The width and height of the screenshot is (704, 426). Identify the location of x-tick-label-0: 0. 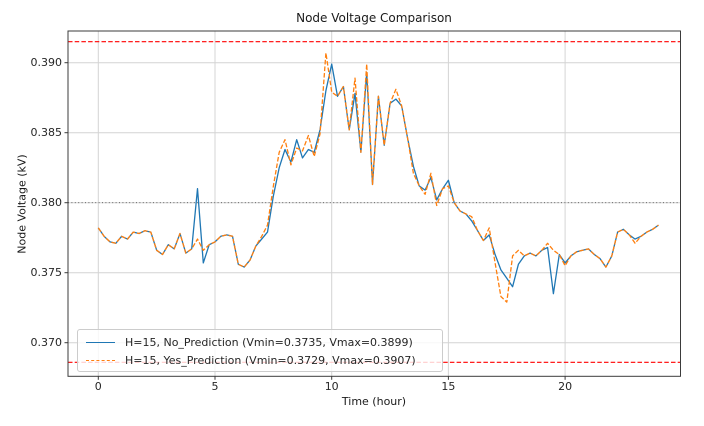
(98, 386).